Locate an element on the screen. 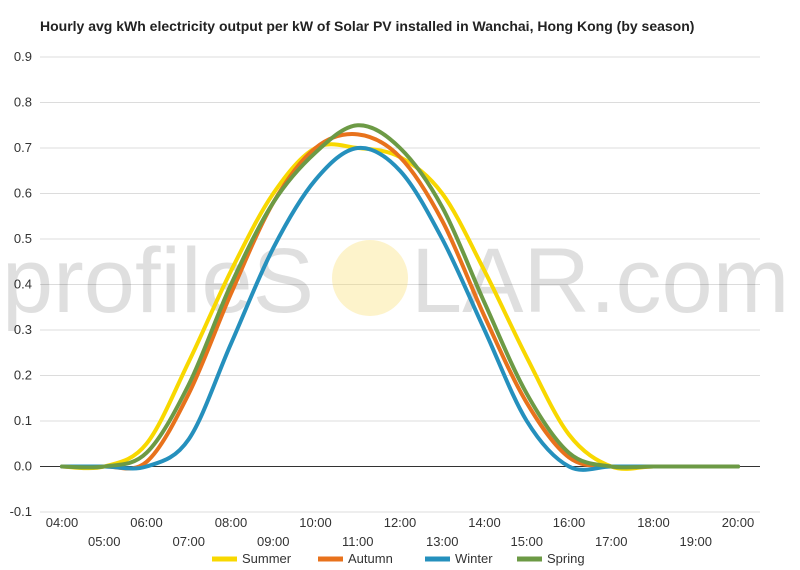 The height and width of the screenshot is (570, 800). legend-item-winter: Winter is located at coordinates (459, 558).